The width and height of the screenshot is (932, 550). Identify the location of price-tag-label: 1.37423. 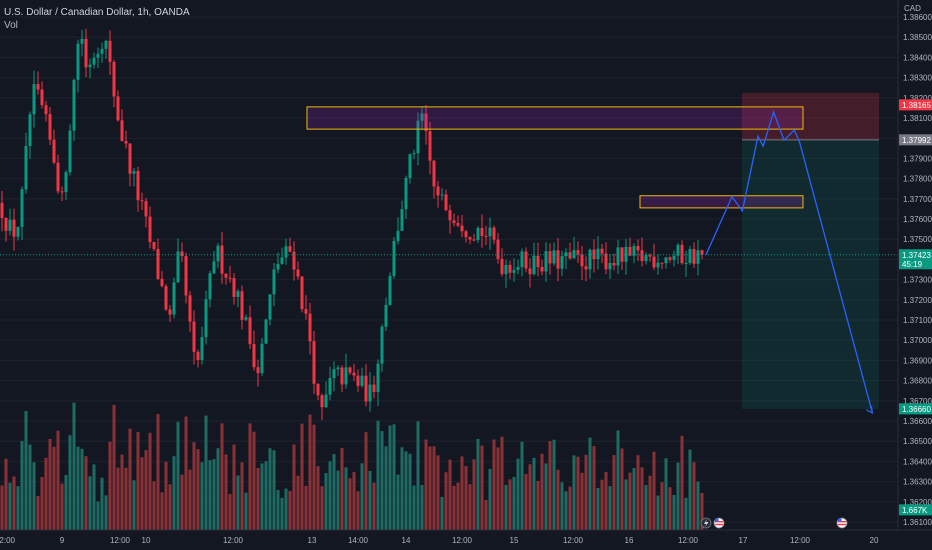
(916, 255).